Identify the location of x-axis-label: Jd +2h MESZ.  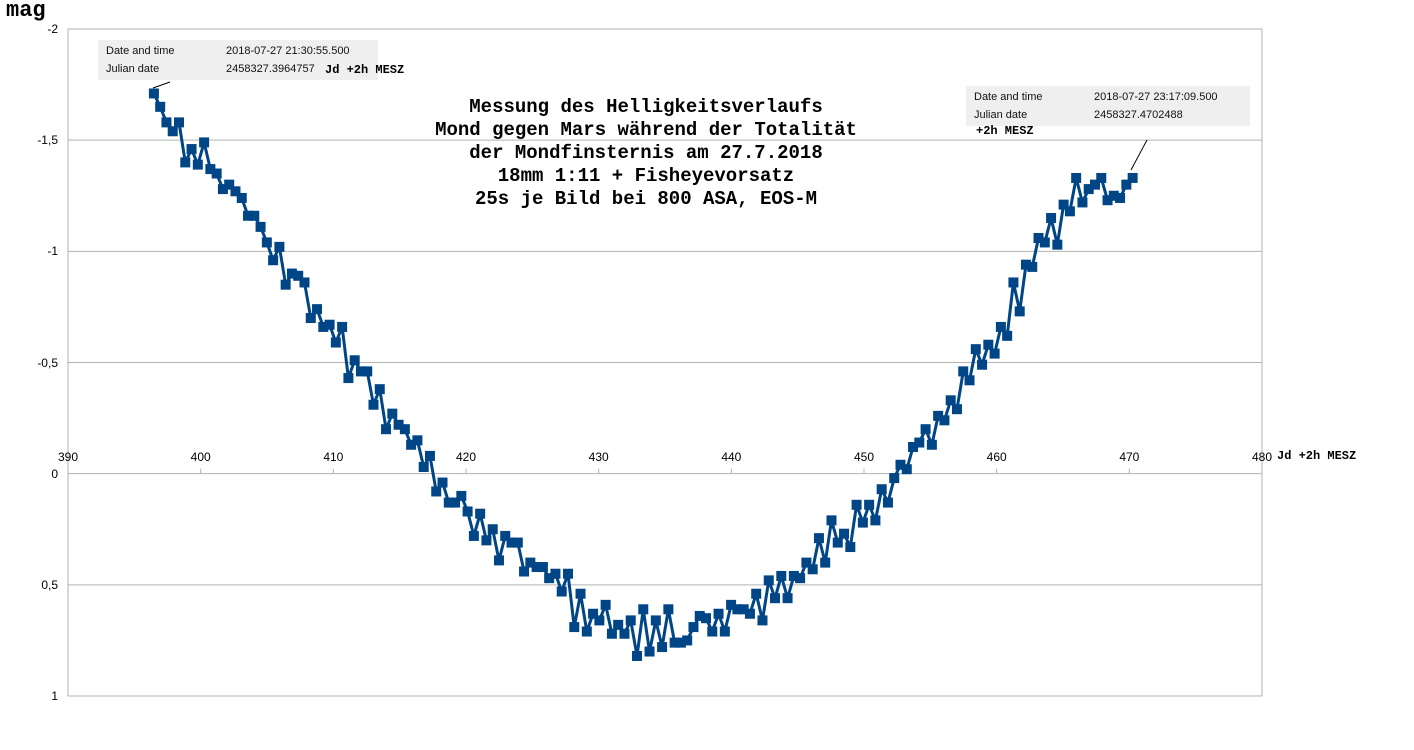
(1317, 456).